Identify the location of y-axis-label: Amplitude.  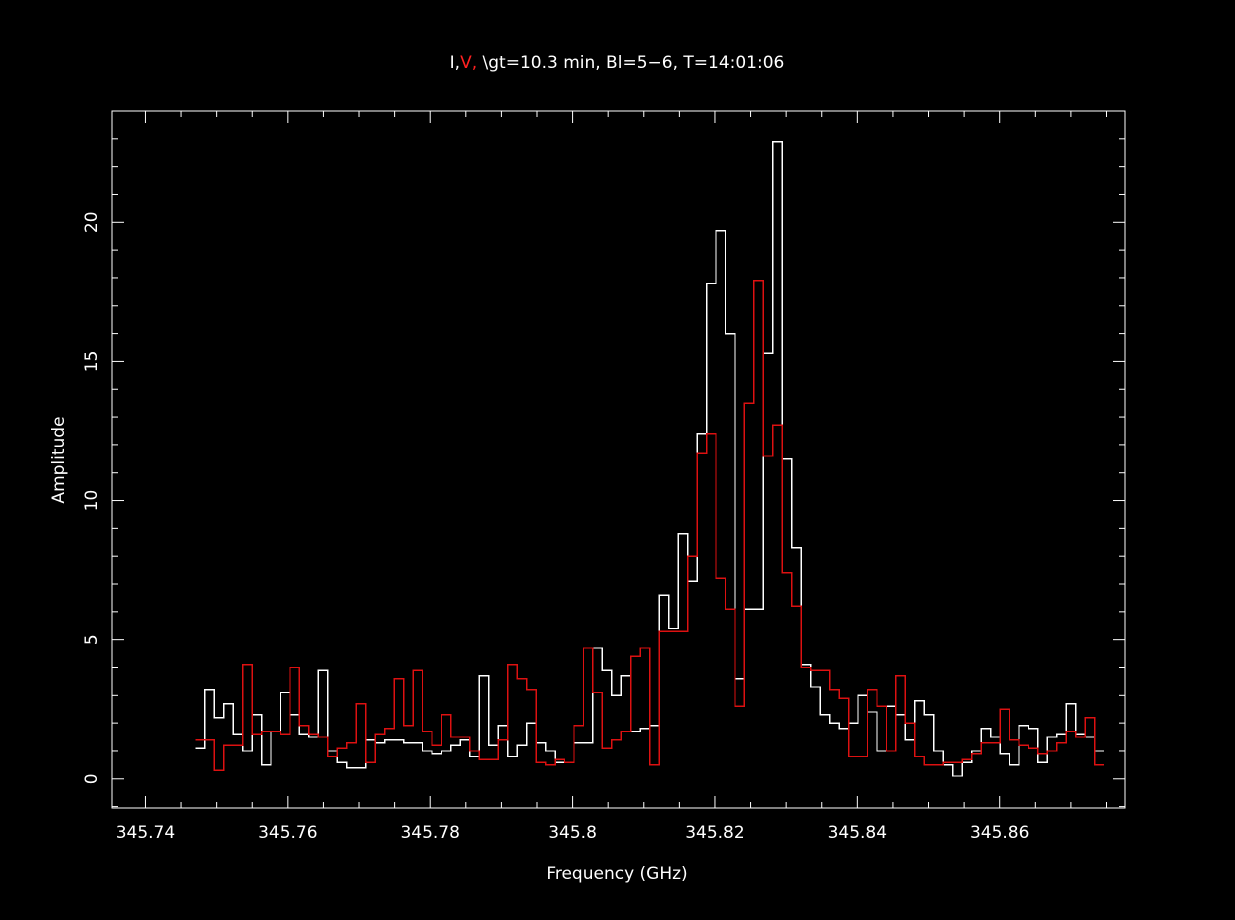
(59, 459).